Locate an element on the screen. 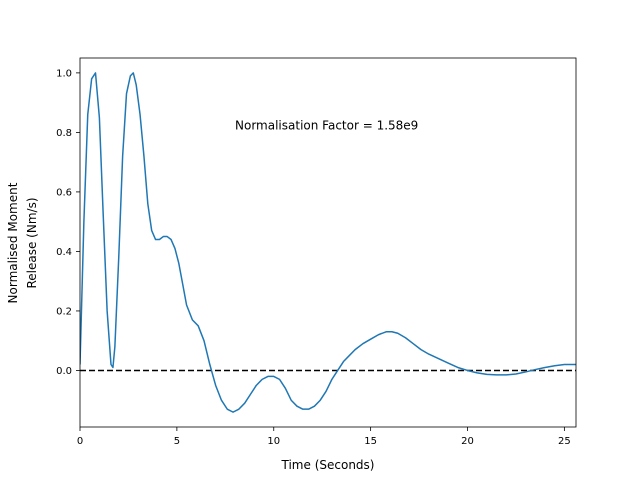 Image resolution: width=640 pixels, height=480 pixels. x-tick-label: 5 is located at coordinates (177, 441).